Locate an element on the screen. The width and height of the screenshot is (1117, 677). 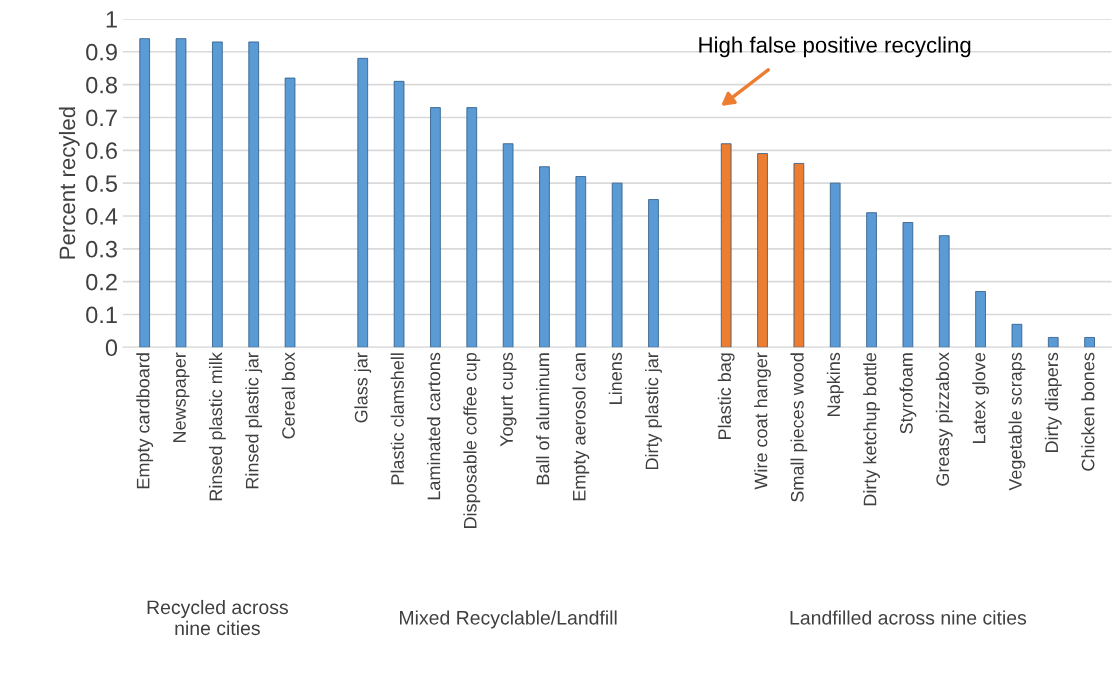
x-tick-label: Wire coat hanger is located at coordinates (762, 421).